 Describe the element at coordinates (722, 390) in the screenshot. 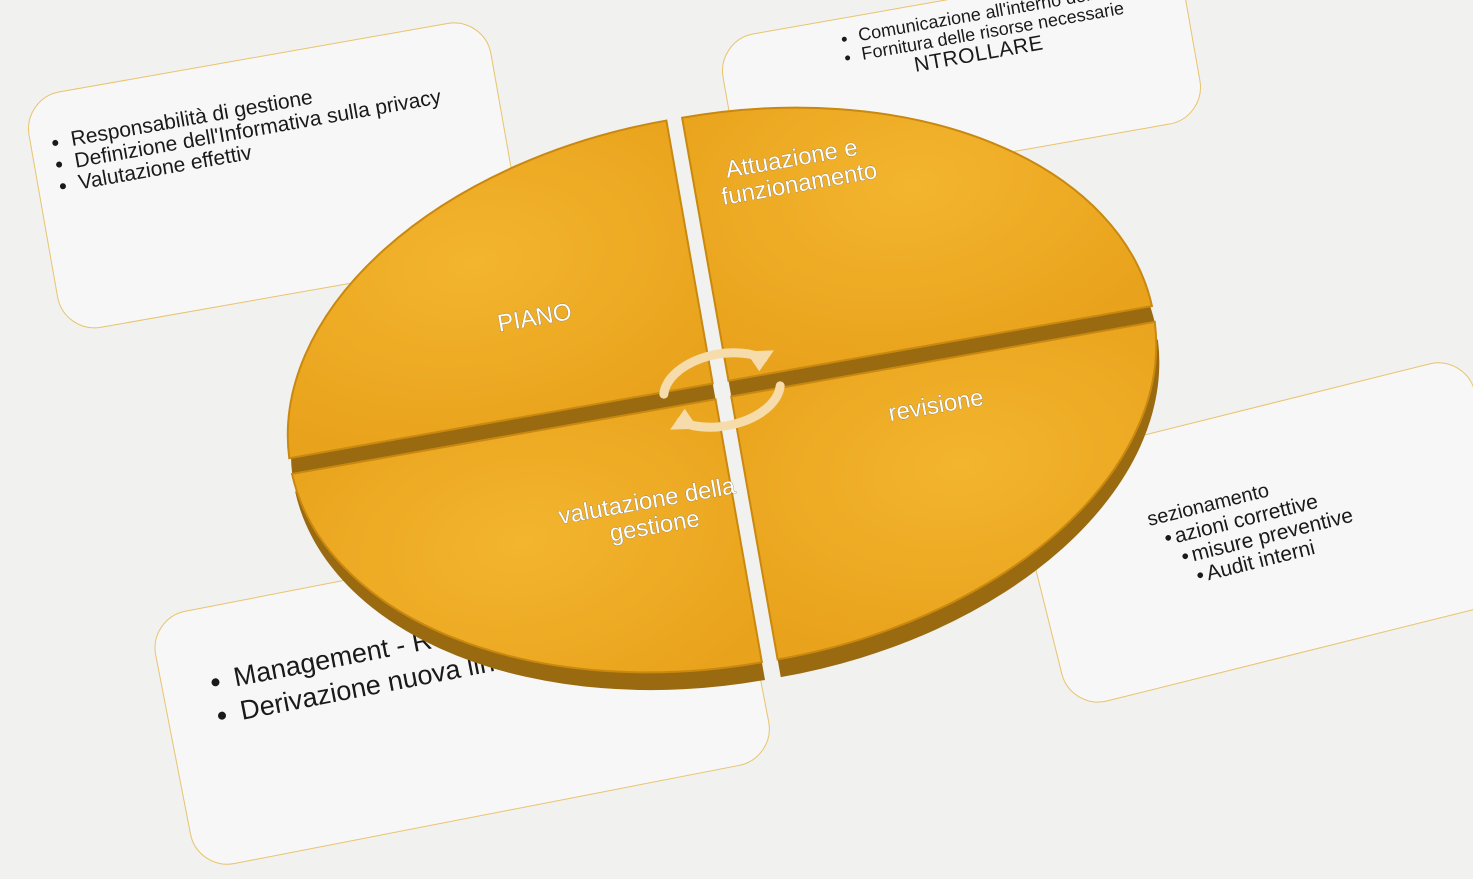

I see `cycle-arrows-icon` at that location.